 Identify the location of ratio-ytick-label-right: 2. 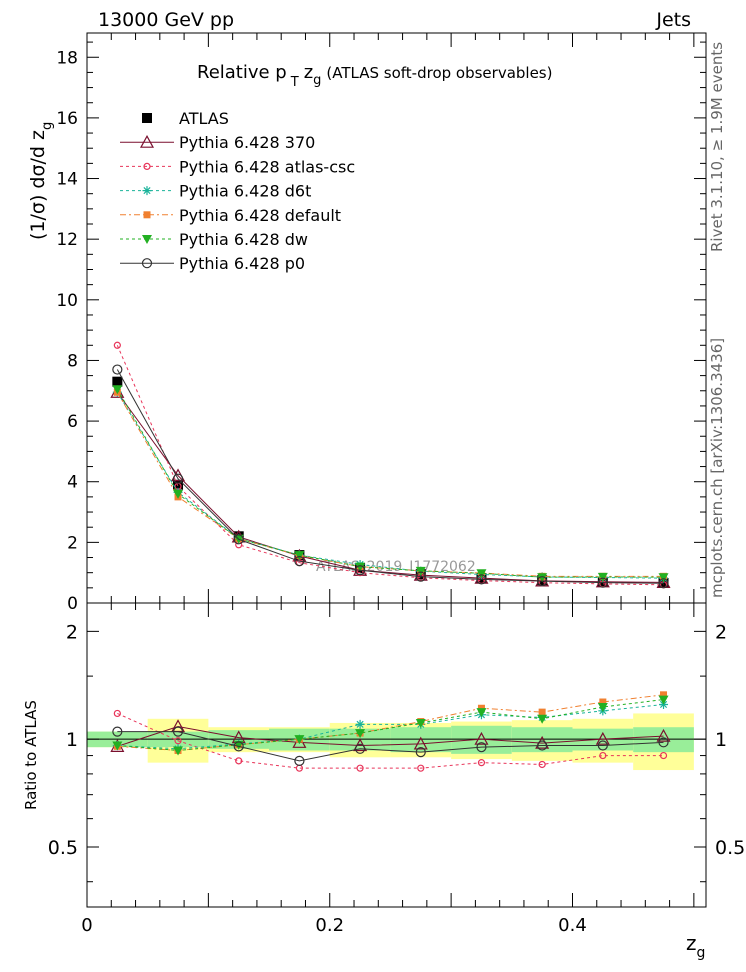
(721, 632).